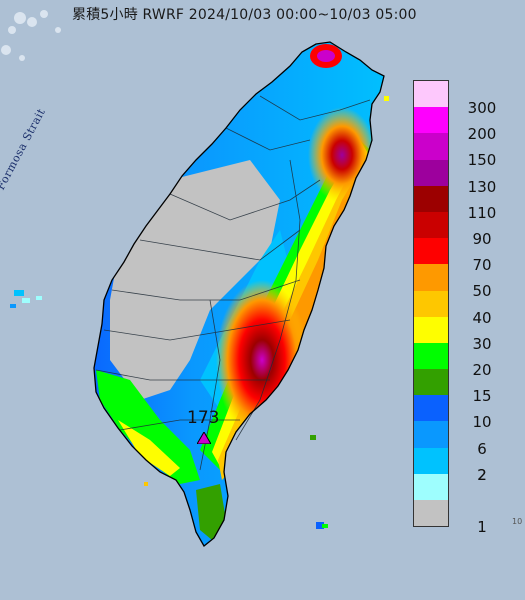 The width and height of the screenshot is (525, 600). I want to click on legend-color-bar, so click(431, 304).